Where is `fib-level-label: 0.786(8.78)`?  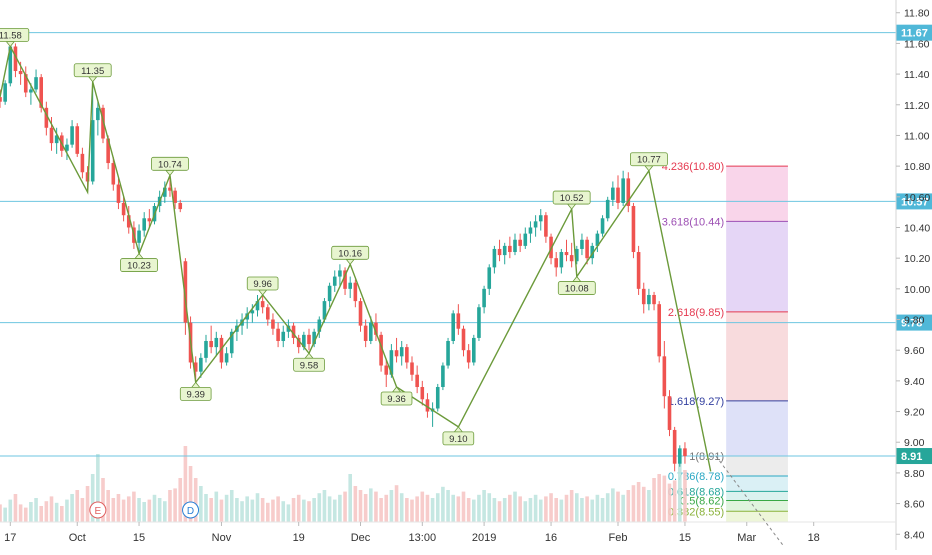 fib-level-label: 0.786(8.78) is located at coordinates (696, 477).